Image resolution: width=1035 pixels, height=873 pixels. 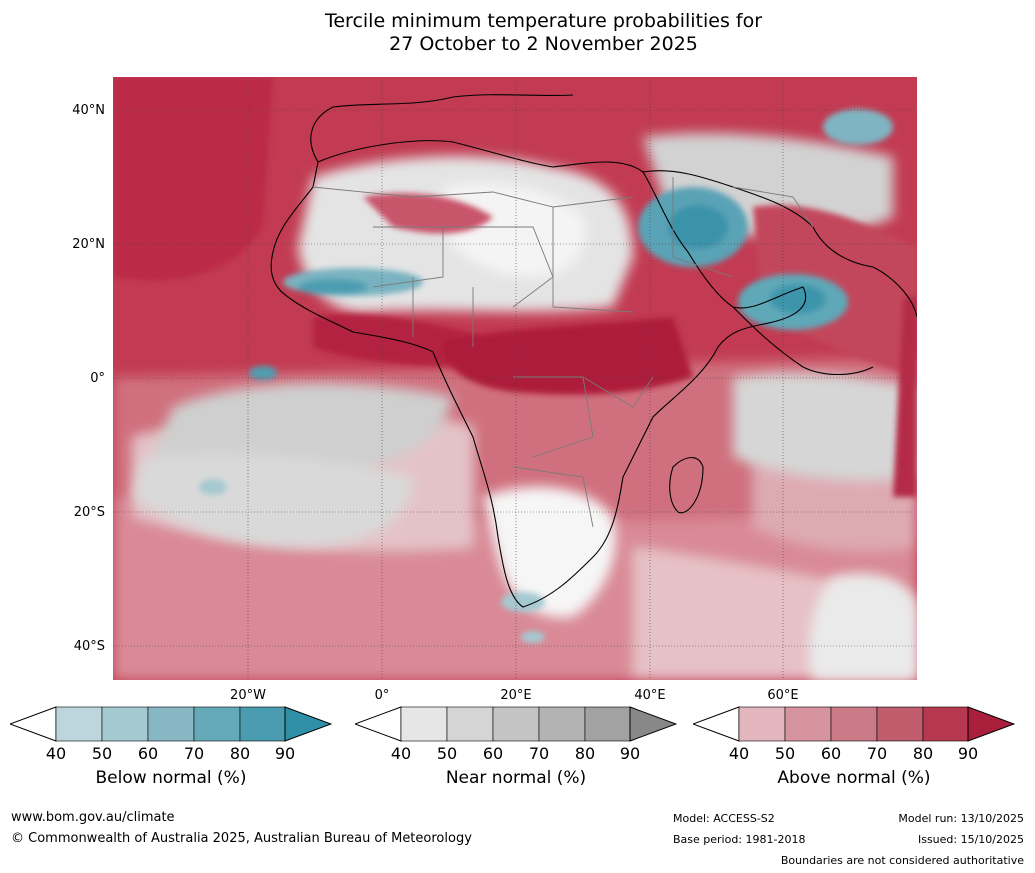 I want to click on colorbar-near-label: Near normal (%), so click(x=516, y=778).